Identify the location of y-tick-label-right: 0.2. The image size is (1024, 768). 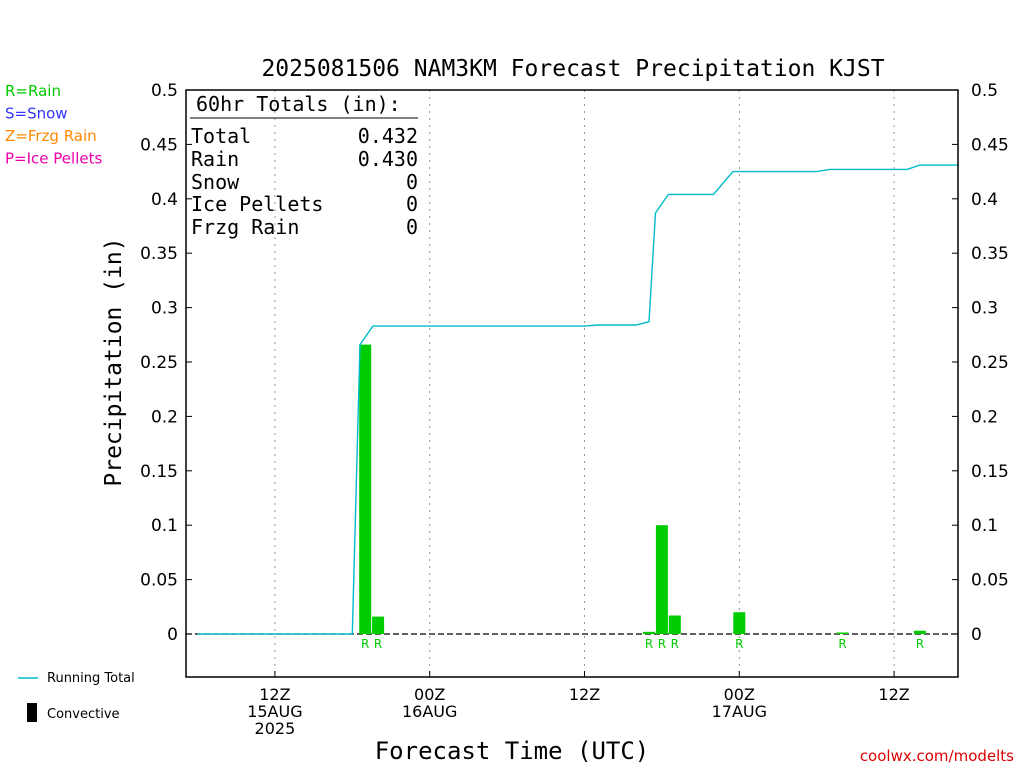
(984, 417).